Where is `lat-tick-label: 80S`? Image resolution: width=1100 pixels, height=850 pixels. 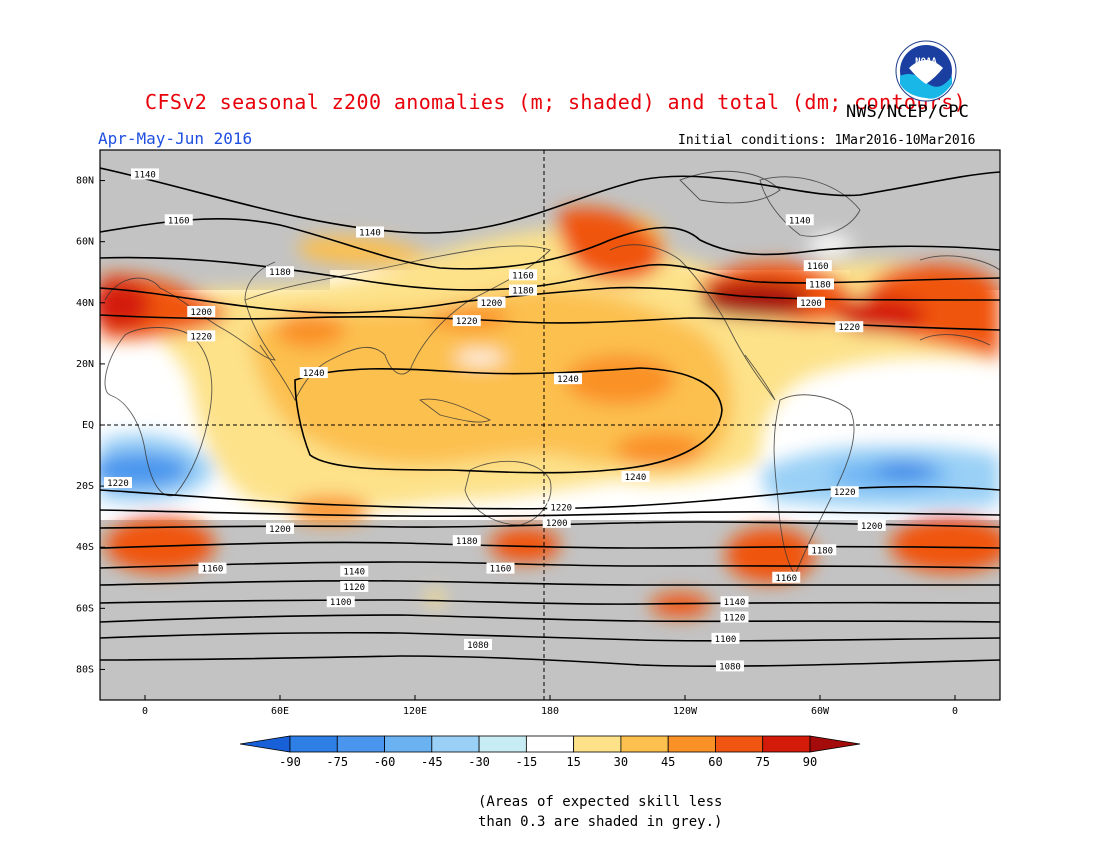
lat-tick-label: 80S is located at coordinates (85, 669).